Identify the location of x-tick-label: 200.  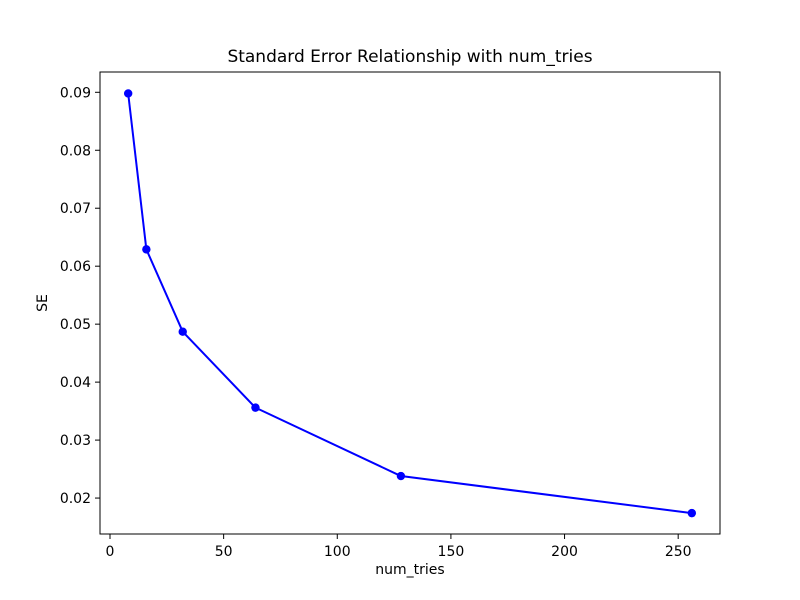
(564, 552).